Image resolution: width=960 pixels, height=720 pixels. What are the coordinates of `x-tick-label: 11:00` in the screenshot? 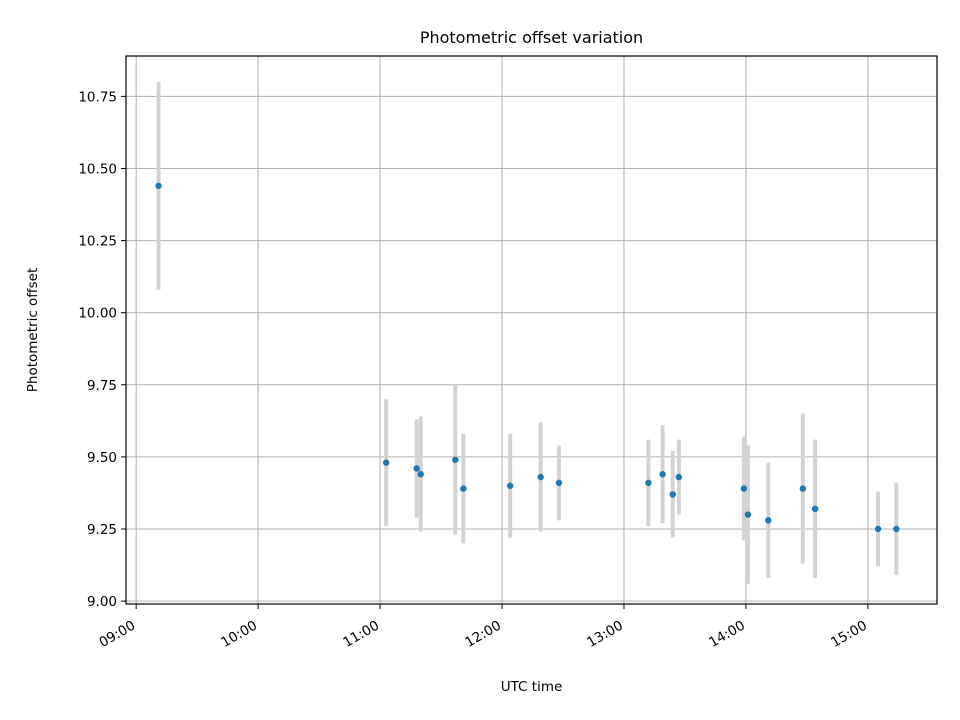 It's located at (361, 634).